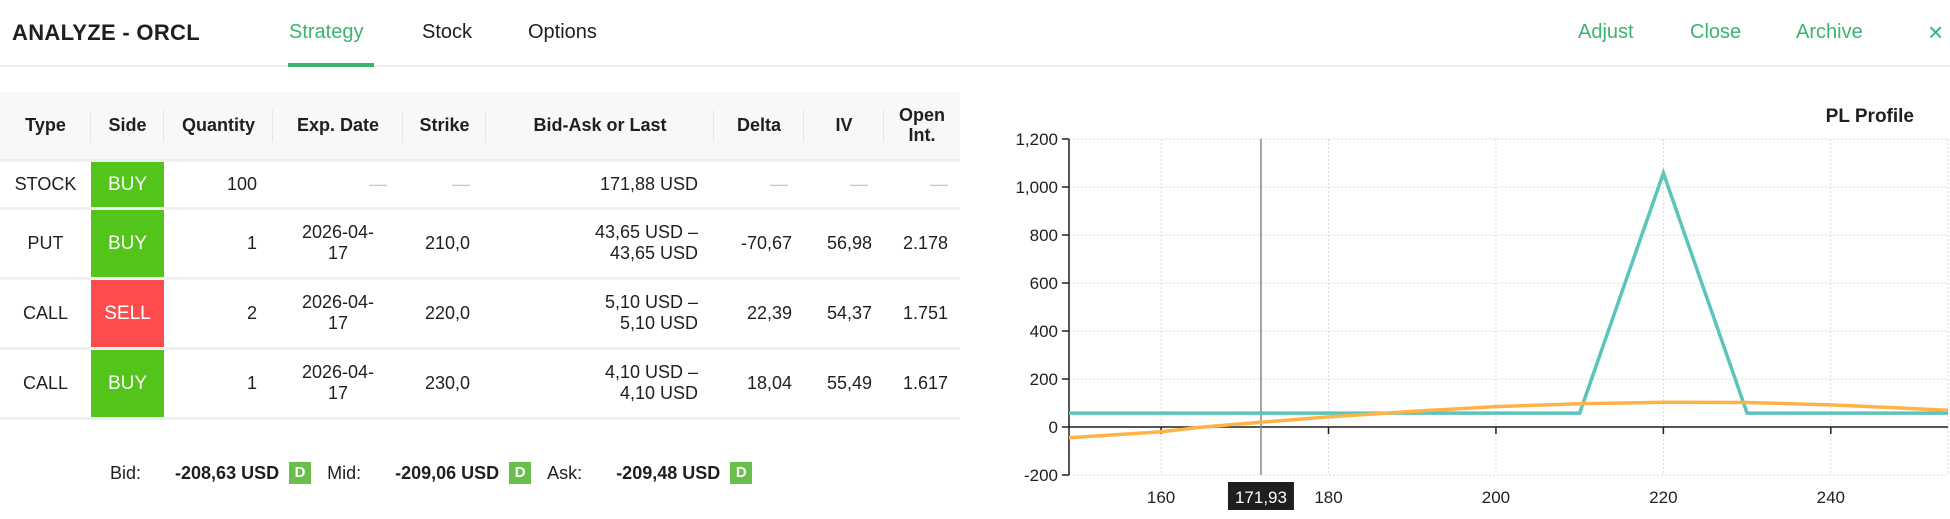 Image resolution: width=1950 pixels, height=519 pixels. I want to click on bid-label: Bid:, so click(126, 472).